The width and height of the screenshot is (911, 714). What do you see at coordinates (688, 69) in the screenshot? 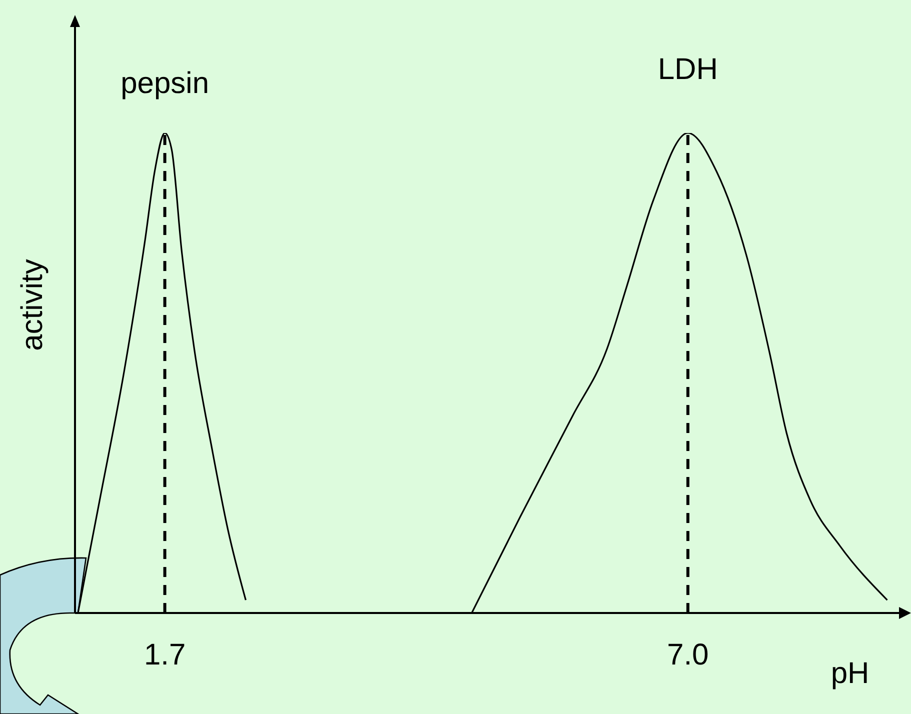
I see `series-label: LDH` at bounding box center [688, 69].